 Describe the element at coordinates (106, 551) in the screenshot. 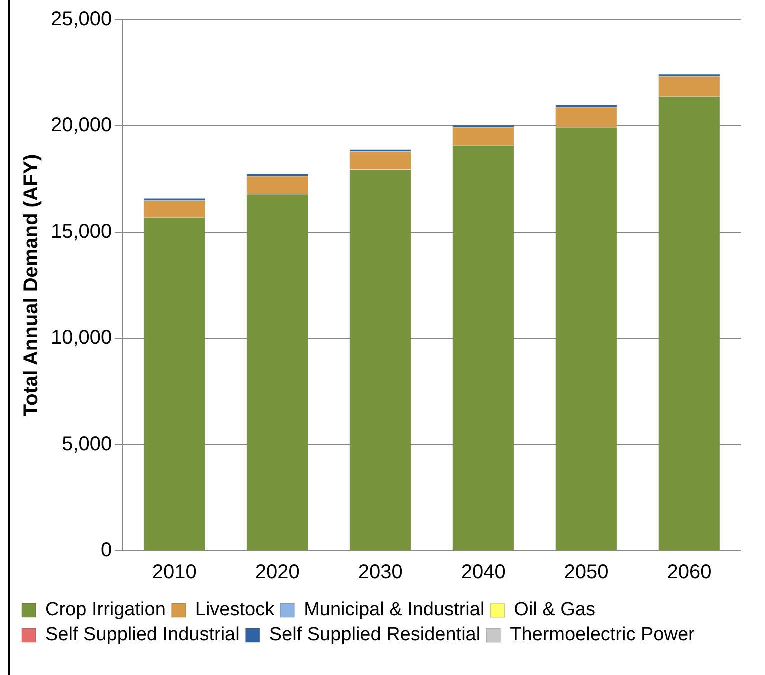

I see `y-tick-label: 0` at that location.